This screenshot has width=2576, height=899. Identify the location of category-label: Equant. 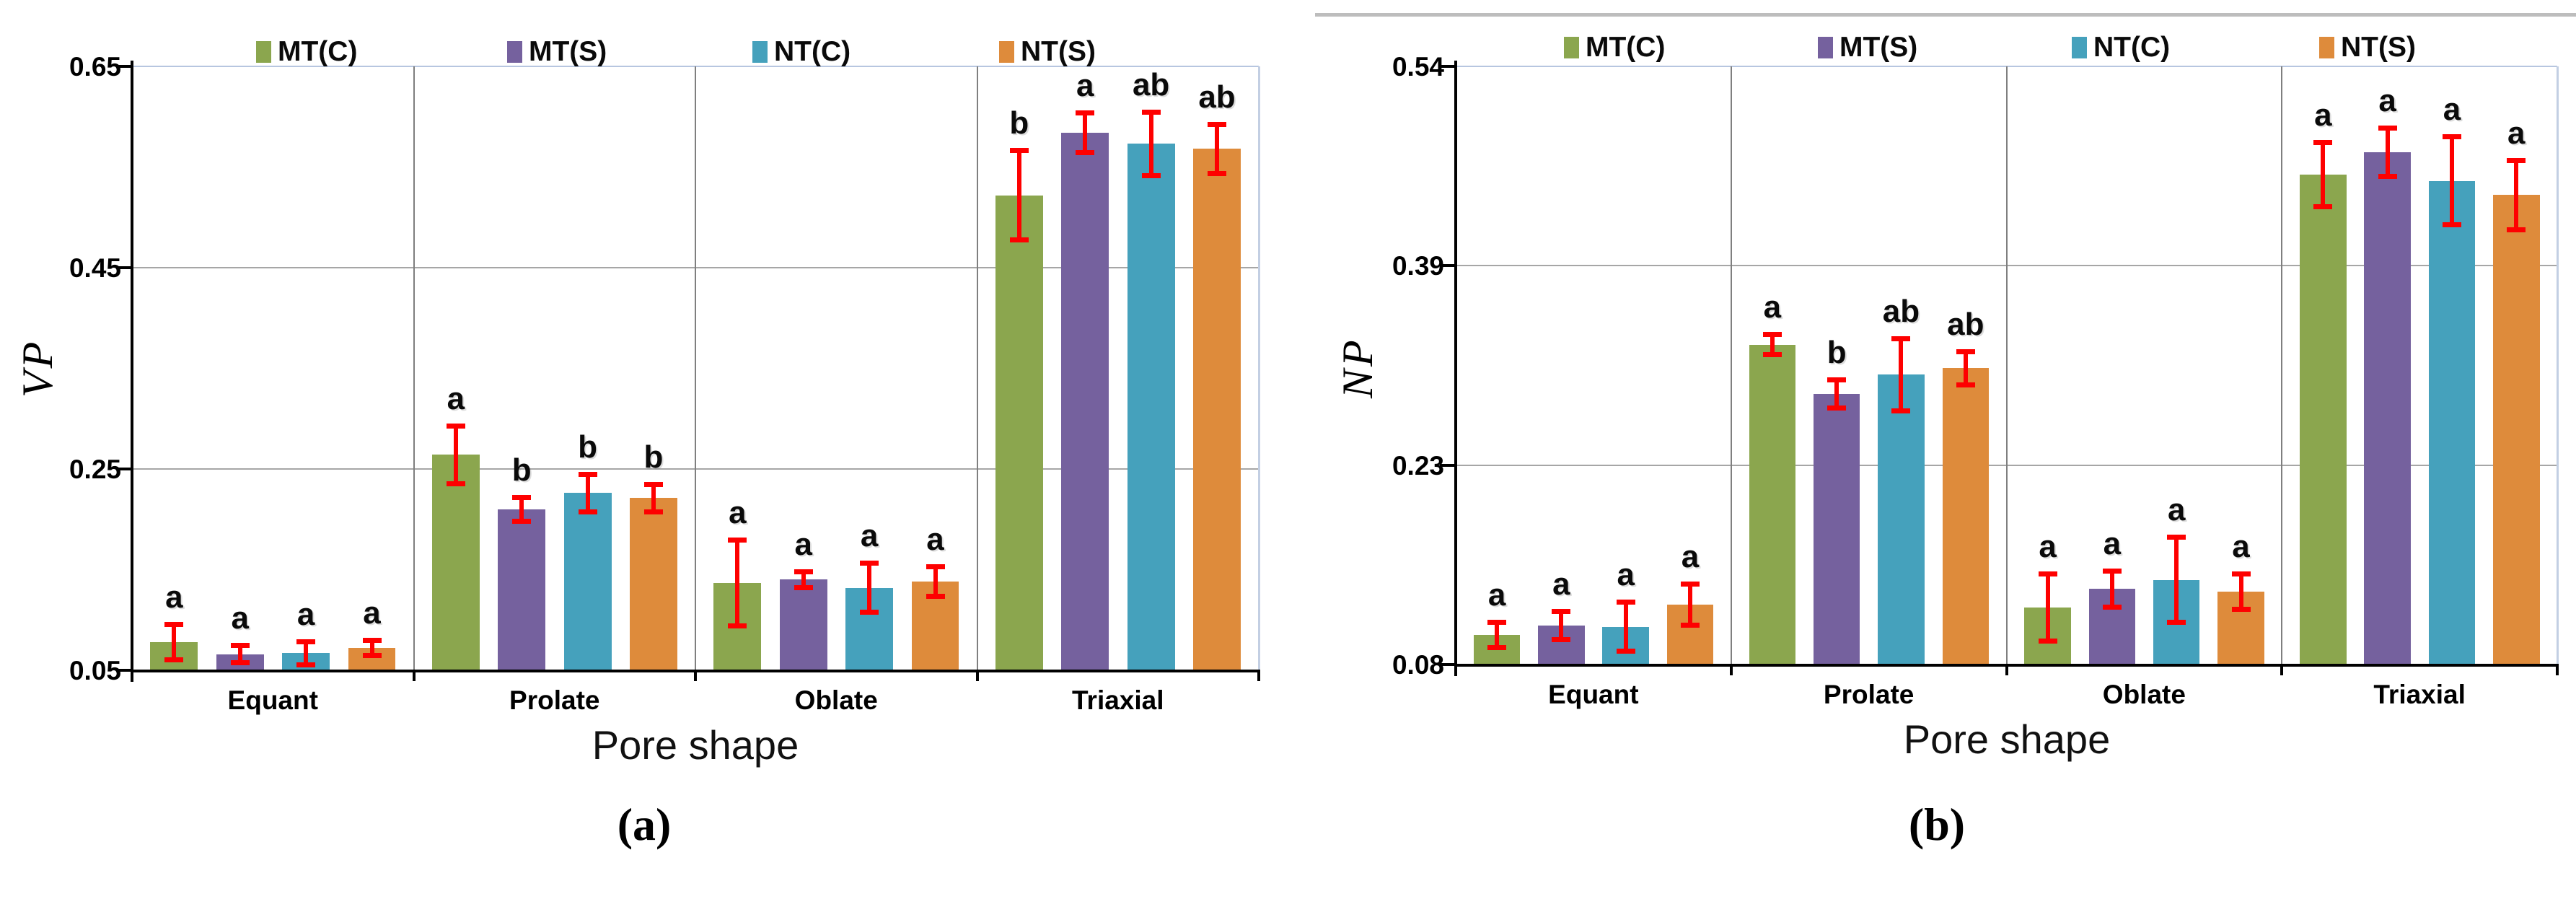
(1593, 694).